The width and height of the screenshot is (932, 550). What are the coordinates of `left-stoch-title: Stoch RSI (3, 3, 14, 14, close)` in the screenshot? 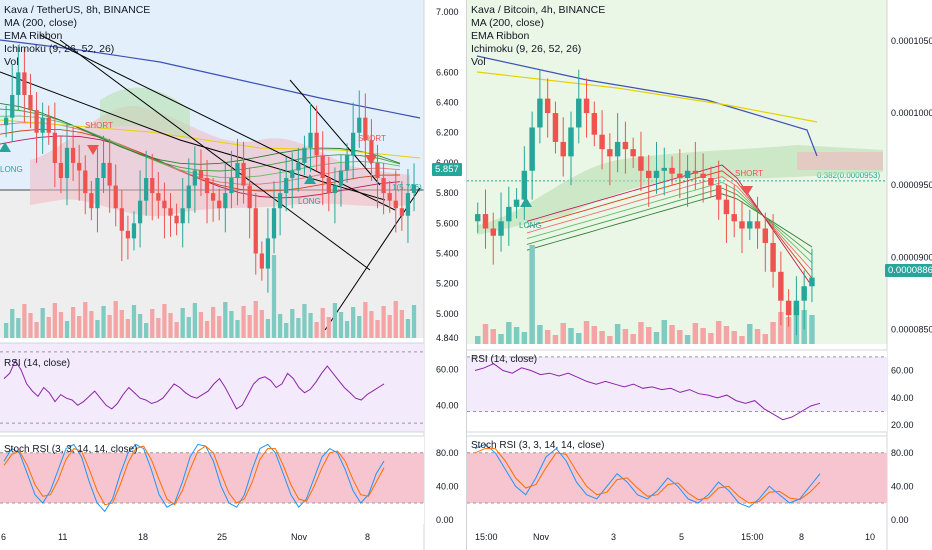 It's located at (71, 449).